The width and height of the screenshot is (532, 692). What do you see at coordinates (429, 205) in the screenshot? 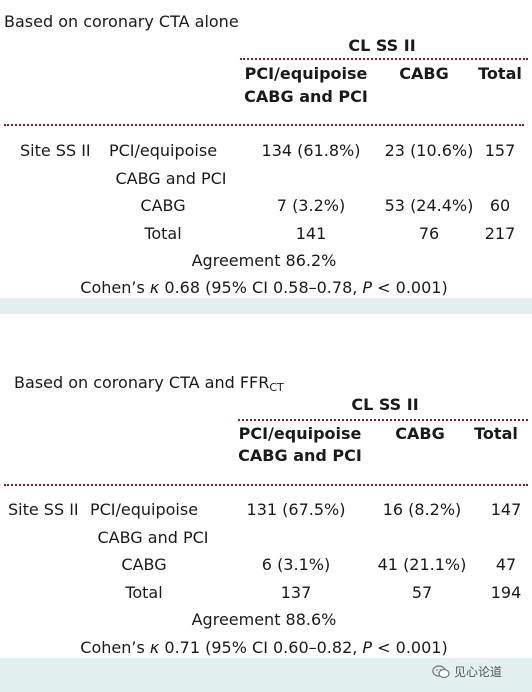
I see `table-1-cell: 53 (24.4%)` at bounding box center [429, 205].